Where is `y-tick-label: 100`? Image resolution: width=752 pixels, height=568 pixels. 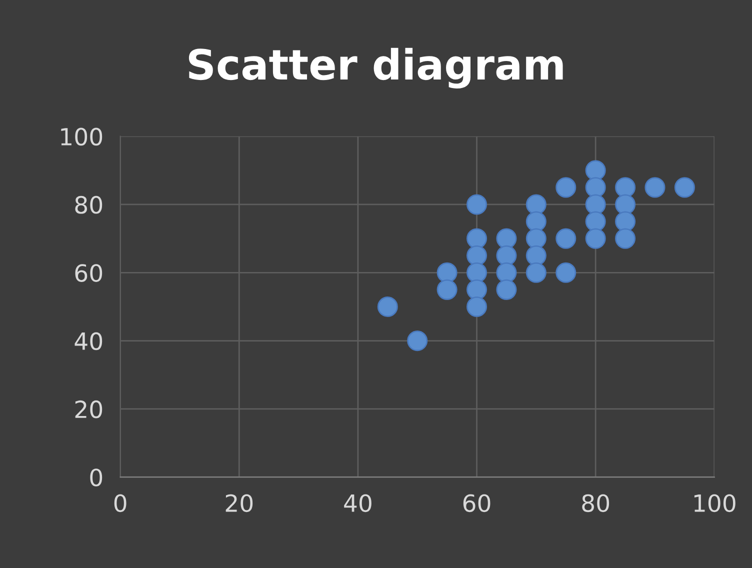 y-tick-label: 100 is located at coordinates (81, 137).